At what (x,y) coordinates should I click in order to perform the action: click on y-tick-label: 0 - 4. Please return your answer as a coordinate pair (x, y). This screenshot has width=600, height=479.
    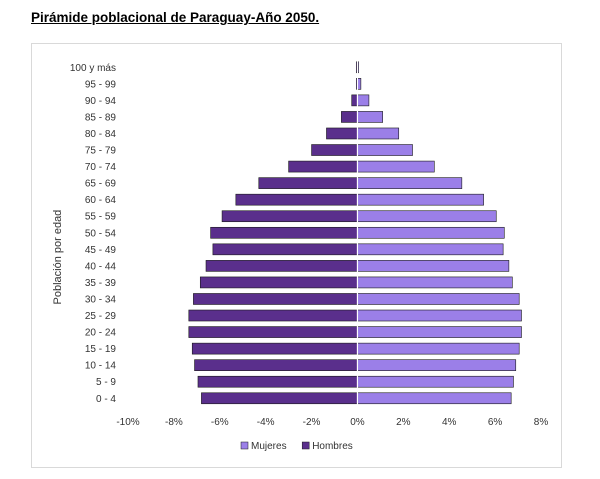
    Looking at the image, I should click on (106, 399).